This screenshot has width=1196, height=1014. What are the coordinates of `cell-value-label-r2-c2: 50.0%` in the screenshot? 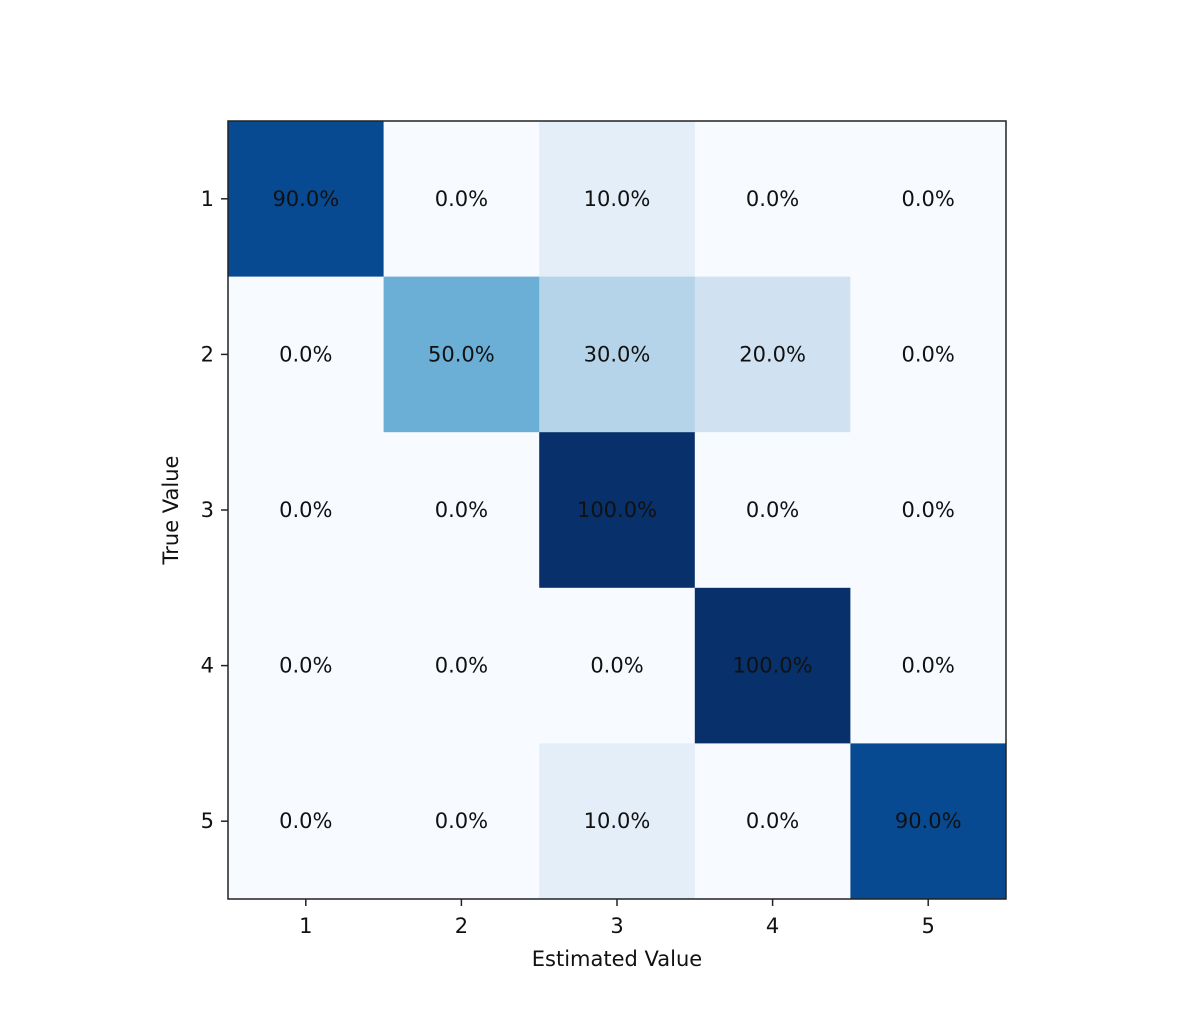 It's located at (461, 354).